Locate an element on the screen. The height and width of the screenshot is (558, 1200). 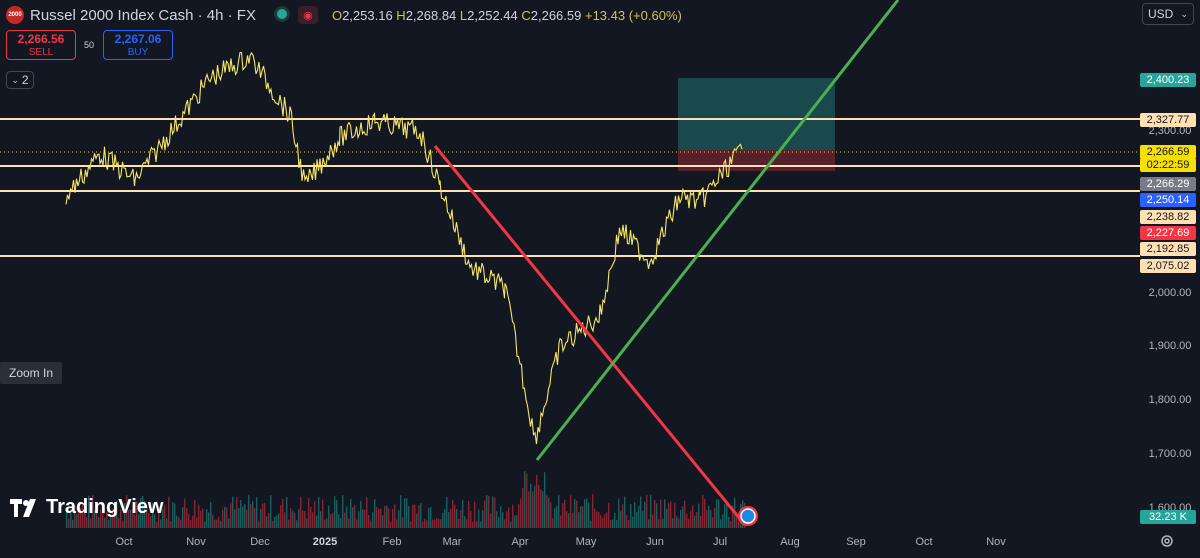
time-tick-label: 2025 is located at coordinates (325, 542).